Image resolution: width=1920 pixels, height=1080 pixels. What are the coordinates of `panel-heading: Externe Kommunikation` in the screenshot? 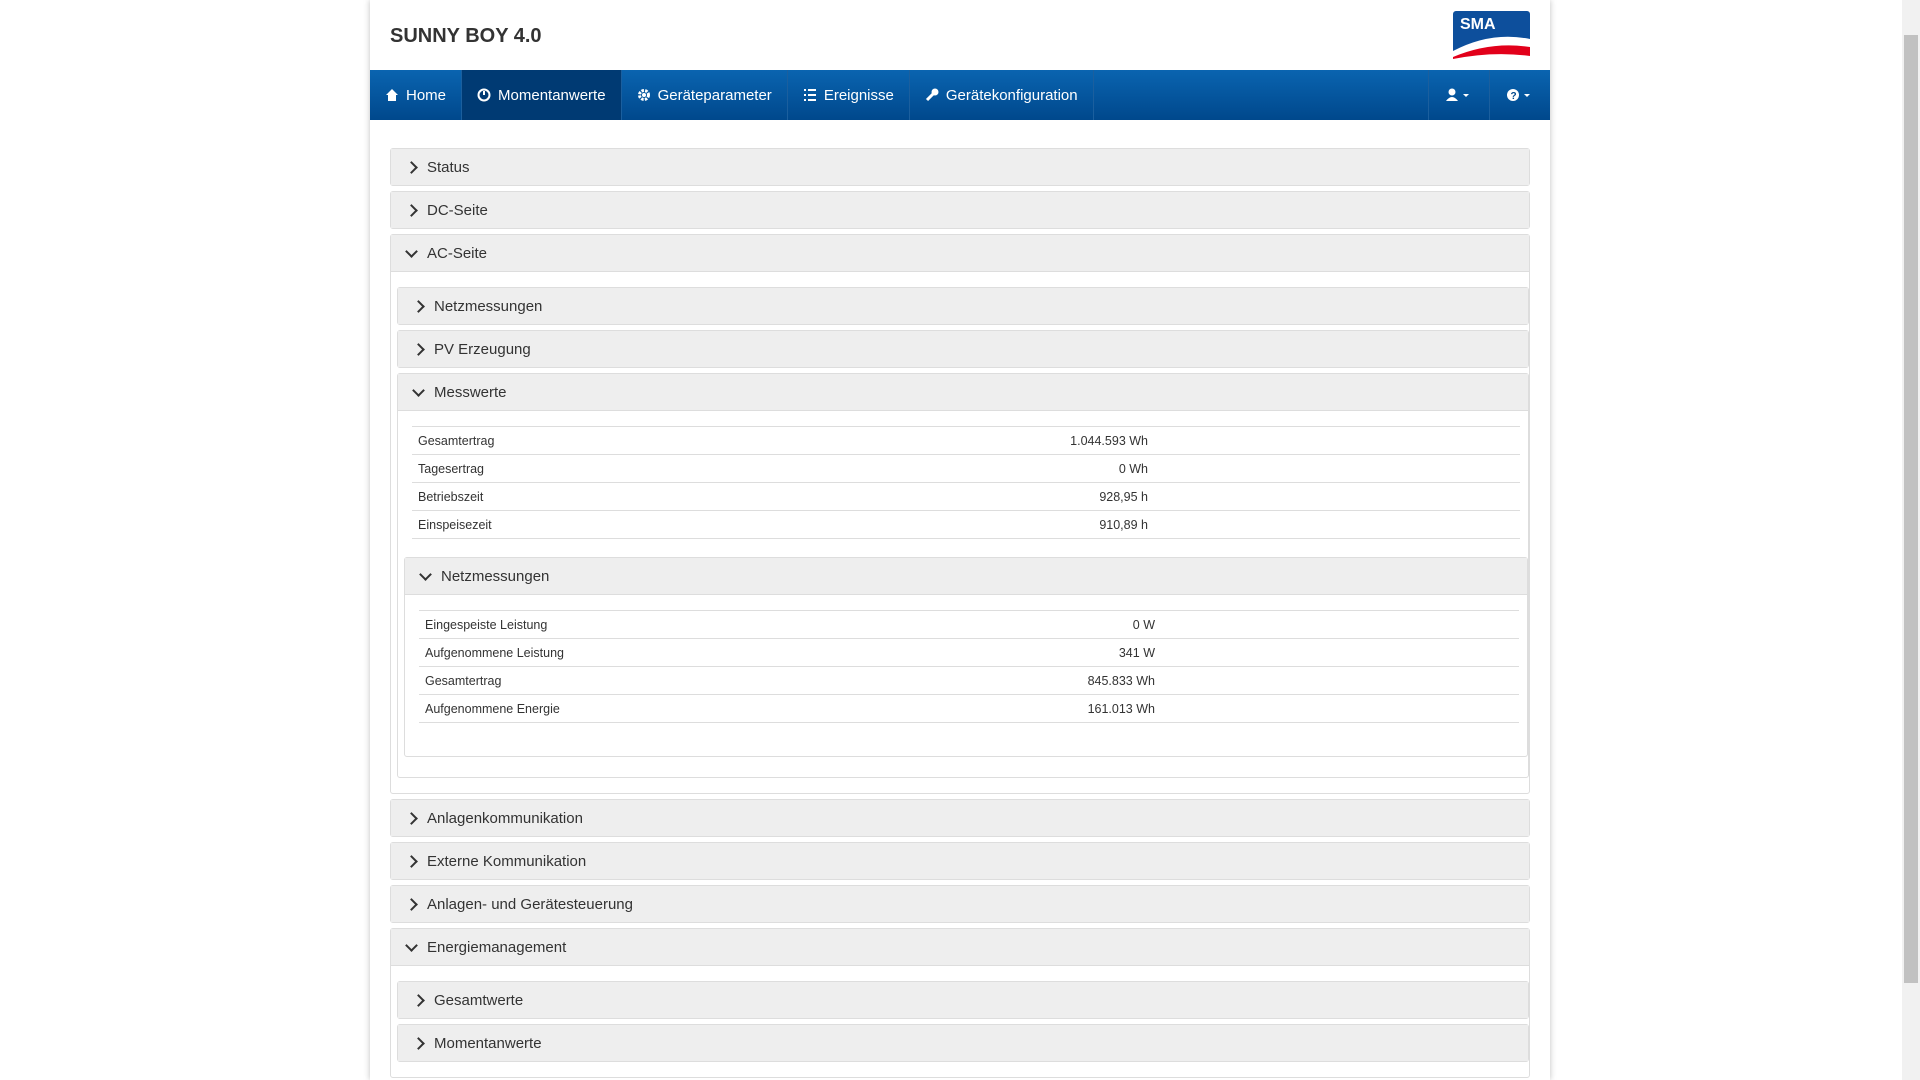 It's located at (960, 861).